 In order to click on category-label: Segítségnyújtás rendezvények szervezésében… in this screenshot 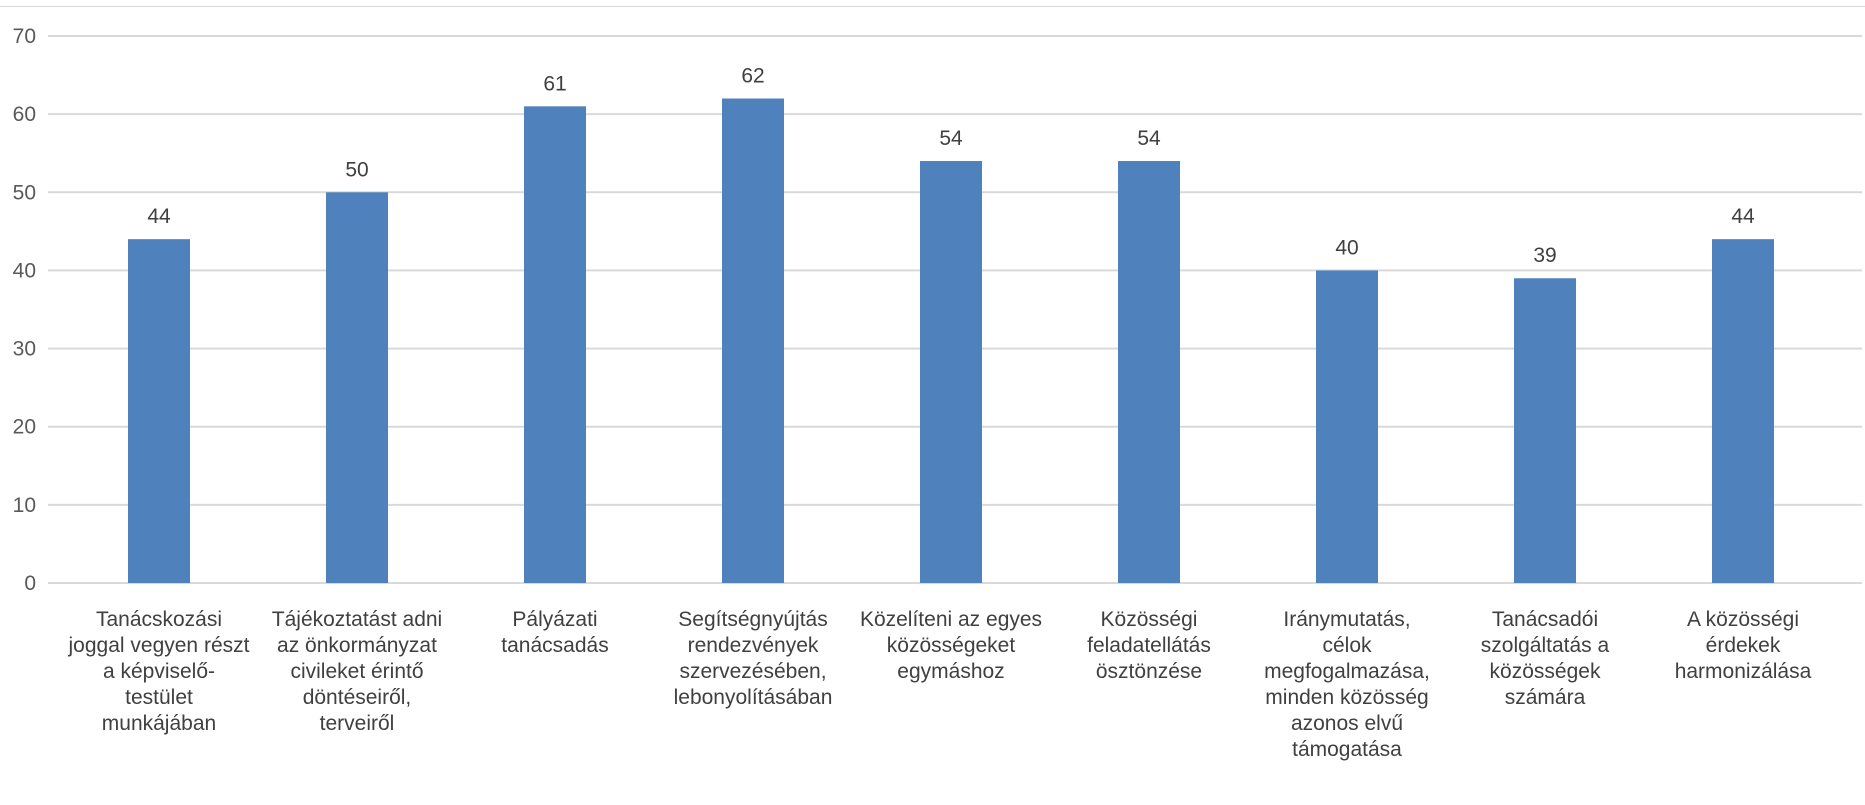, I will do `click(753, 658)`.